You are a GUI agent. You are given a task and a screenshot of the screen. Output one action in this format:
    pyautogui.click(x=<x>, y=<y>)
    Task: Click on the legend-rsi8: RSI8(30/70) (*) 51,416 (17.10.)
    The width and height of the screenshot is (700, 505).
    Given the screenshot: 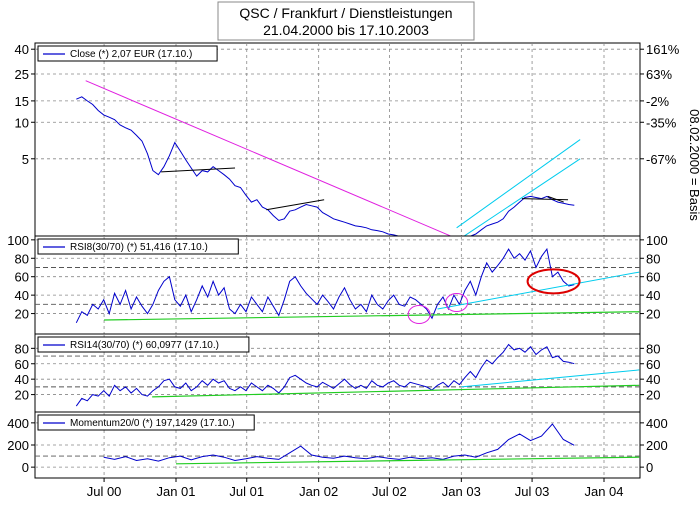 What is the action you would take?
    pyautogui.click(x=138, y=246)
    